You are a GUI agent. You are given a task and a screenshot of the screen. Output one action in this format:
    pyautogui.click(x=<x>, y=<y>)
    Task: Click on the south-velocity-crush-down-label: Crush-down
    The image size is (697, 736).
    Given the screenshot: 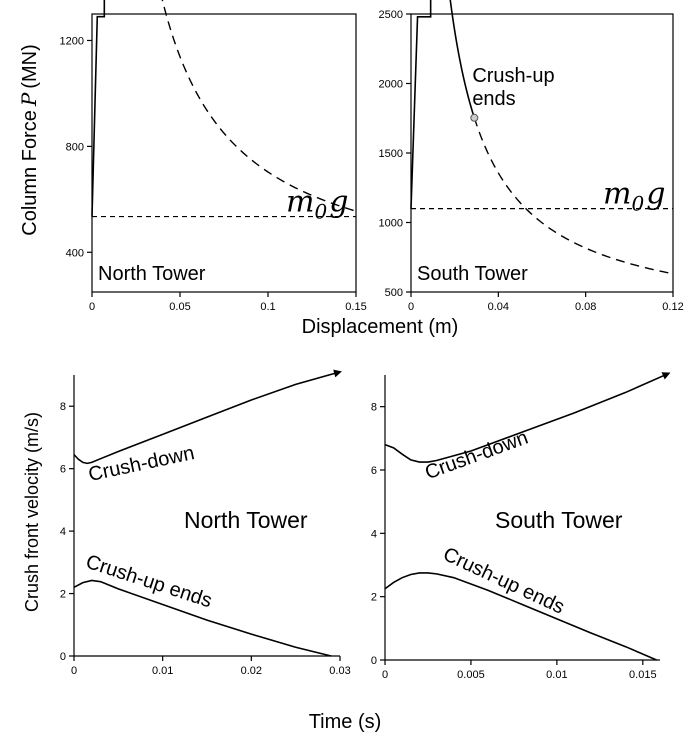 What is the action you would take?
    pyautogui.click(x=476, y=456)
    